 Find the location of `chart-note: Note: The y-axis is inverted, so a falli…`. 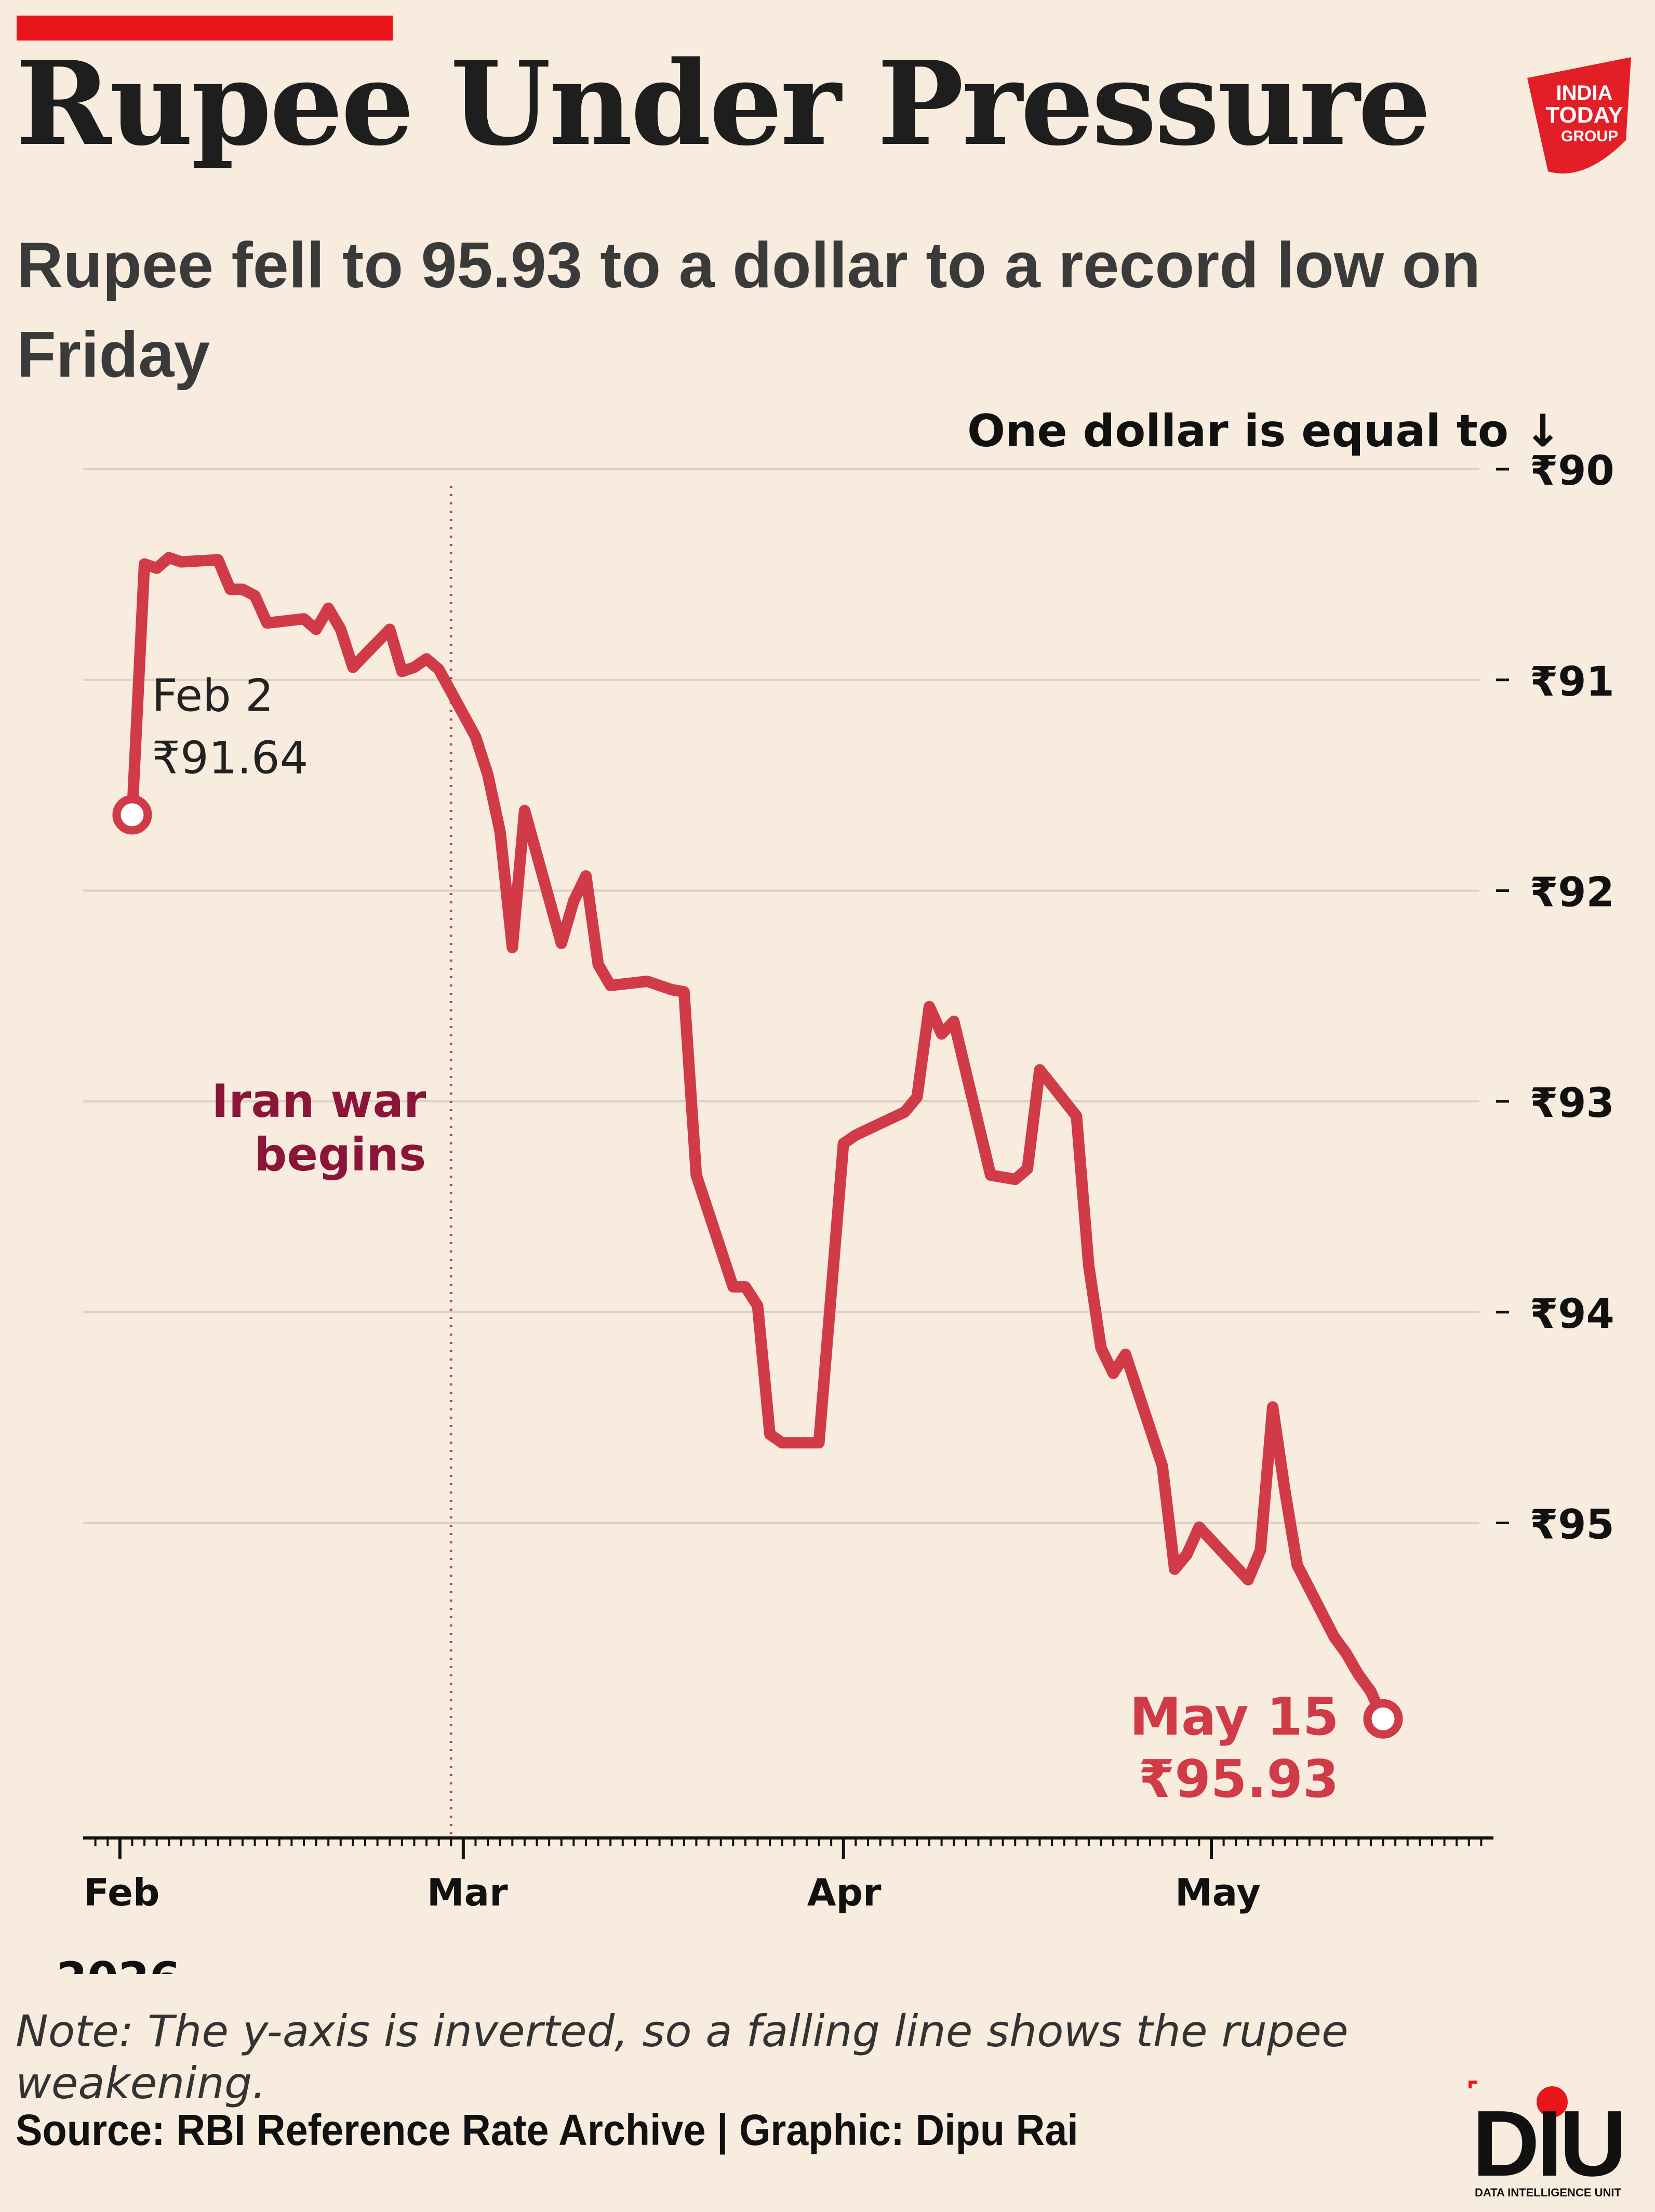

chart-note: Note: The y-axis is inverted, so a falli… is located at coordinates (682, 2057).